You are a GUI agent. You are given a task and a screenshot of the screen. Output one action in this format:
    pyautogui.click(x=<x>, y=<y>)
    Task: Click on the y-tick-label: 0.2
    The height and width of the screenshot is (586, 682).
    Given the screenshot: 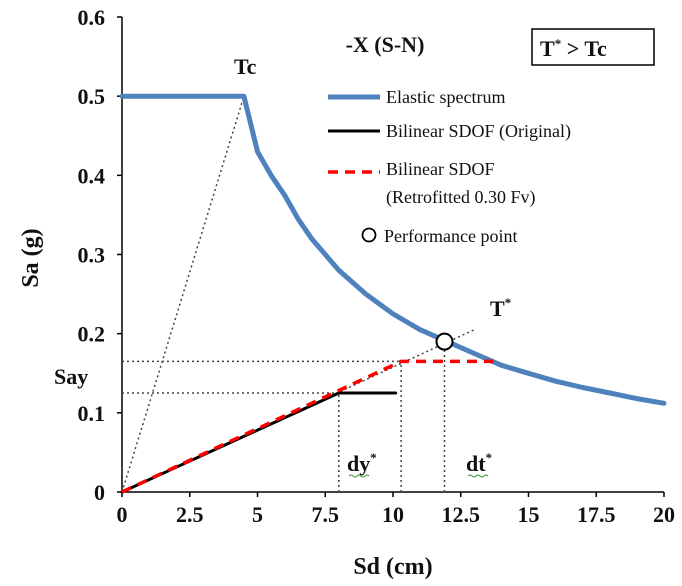 What is the action you would take?
    pyautogui.click(x=92, y=334)
    